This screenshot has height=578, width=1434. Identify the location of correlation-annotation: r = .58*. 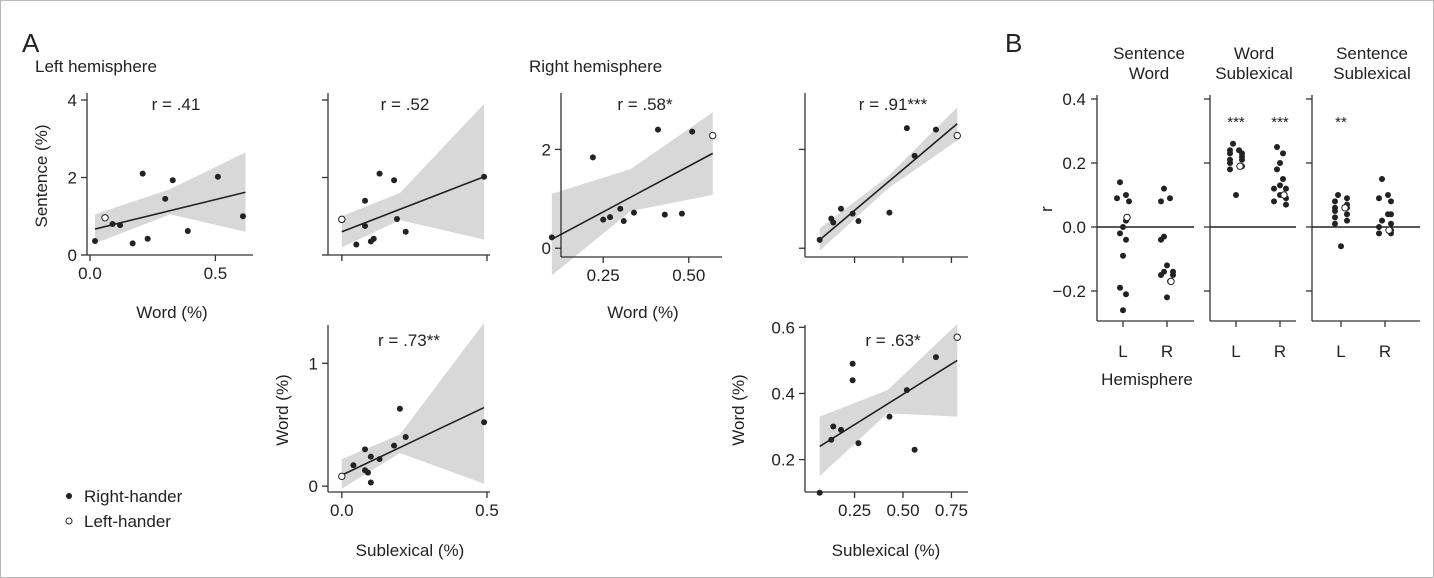
(645, 104).